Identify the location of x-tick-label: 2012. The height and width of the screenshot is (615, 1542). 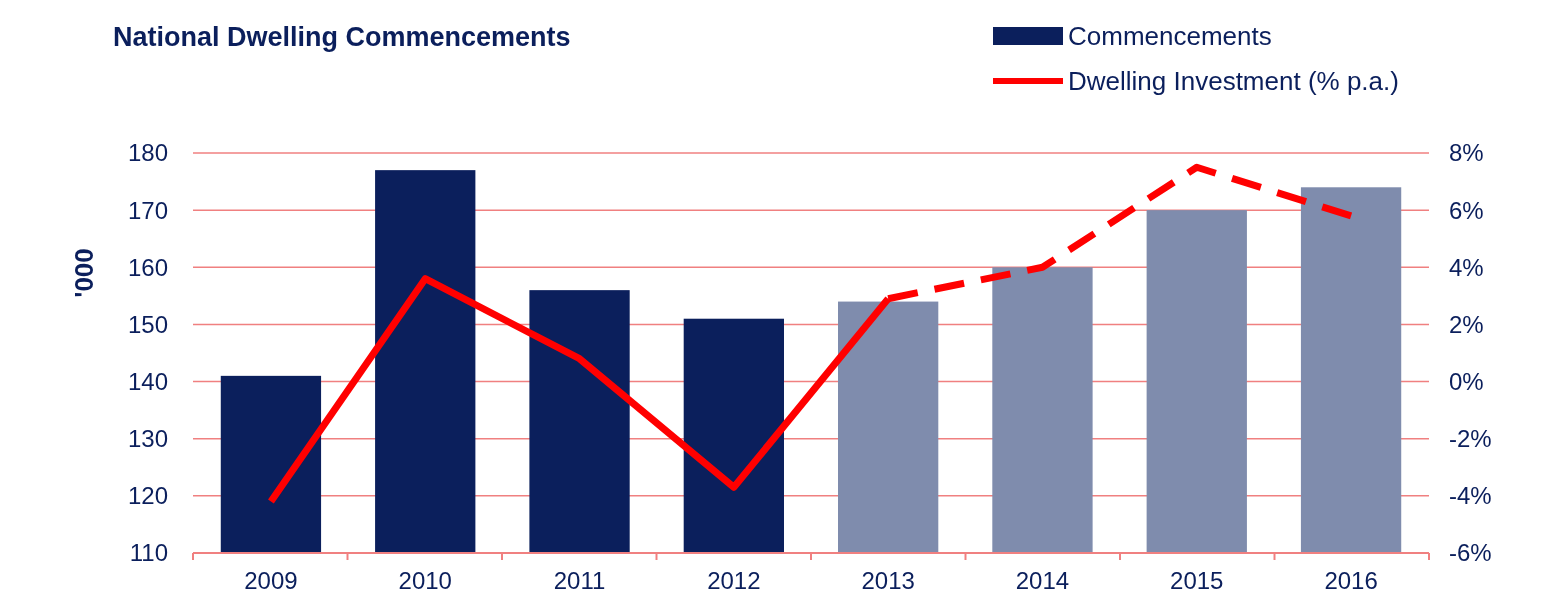
(734, 580).